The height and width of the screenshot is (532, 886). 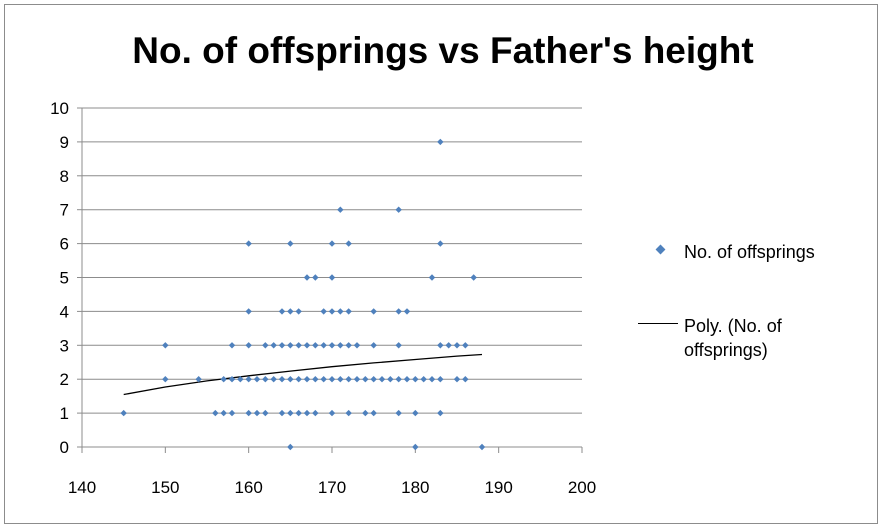 What do you see at coordinates (248, 487) in the screenshot?
I see `x-tick-label: 160` at bounding box center [248, 487].